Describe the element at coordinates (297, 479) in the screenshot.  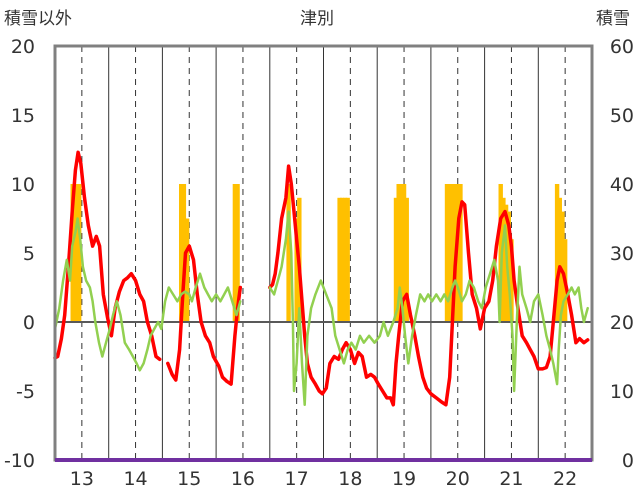
I see `x-tick-label: 17` at that location.